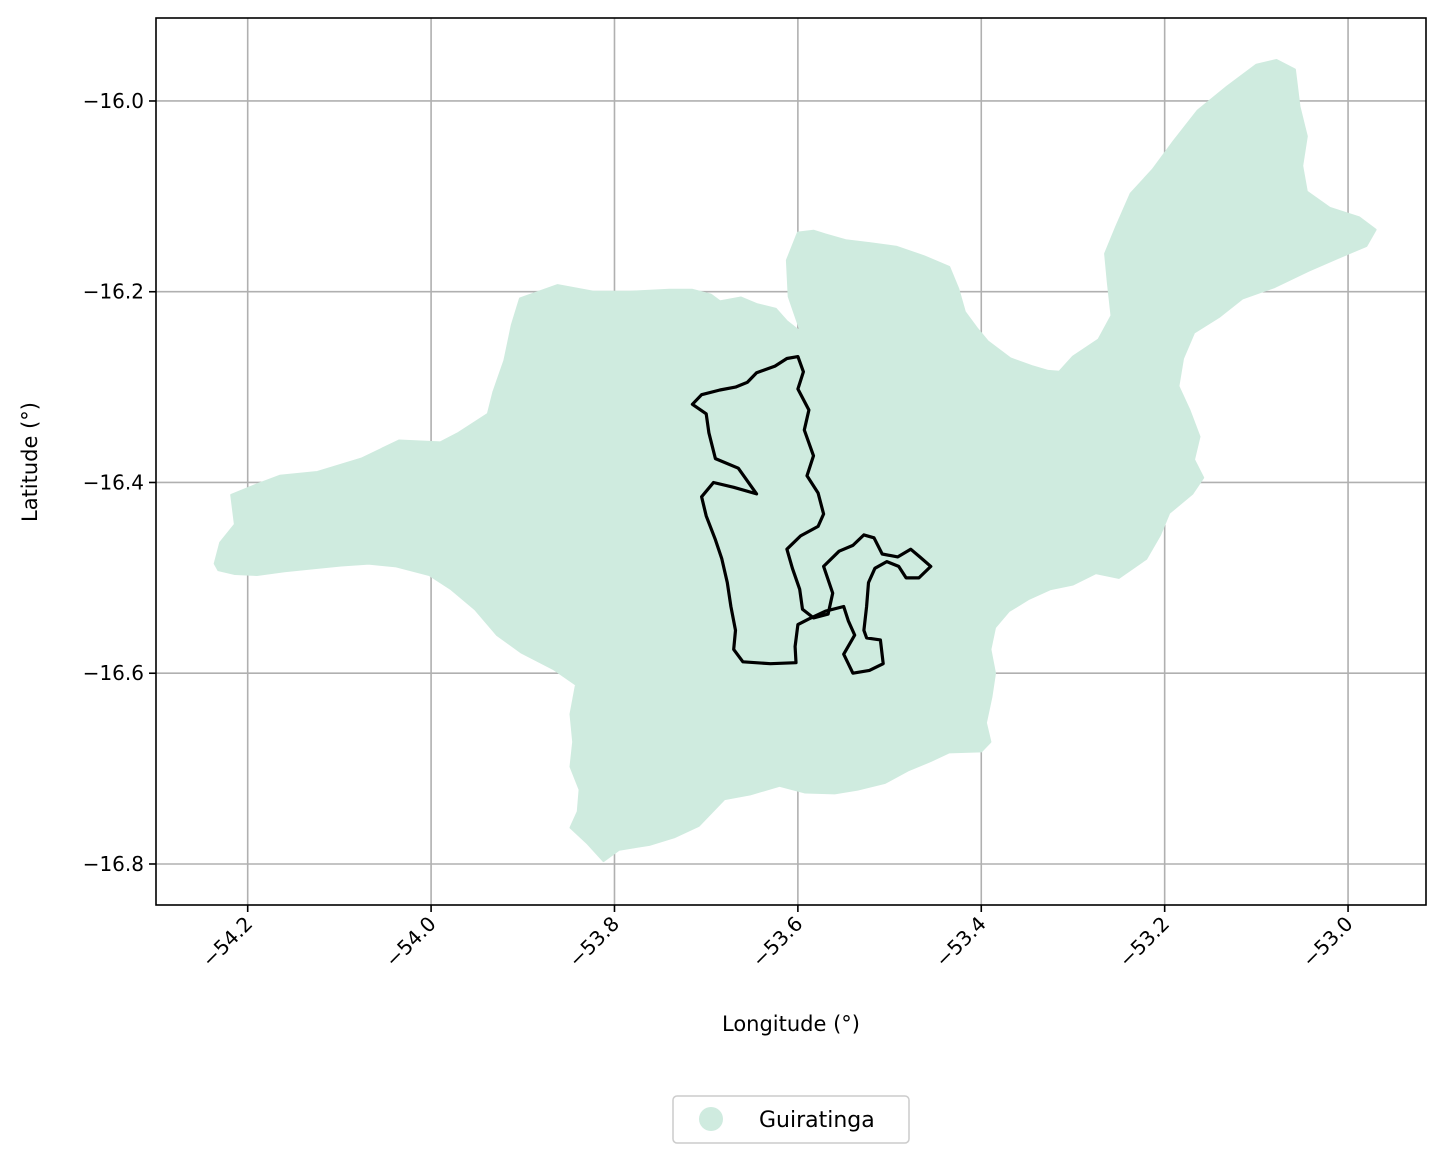  Describe the element at coordinates (817, 1120) in the screenshot. I see `legend-label: Guiratinga` at that location.